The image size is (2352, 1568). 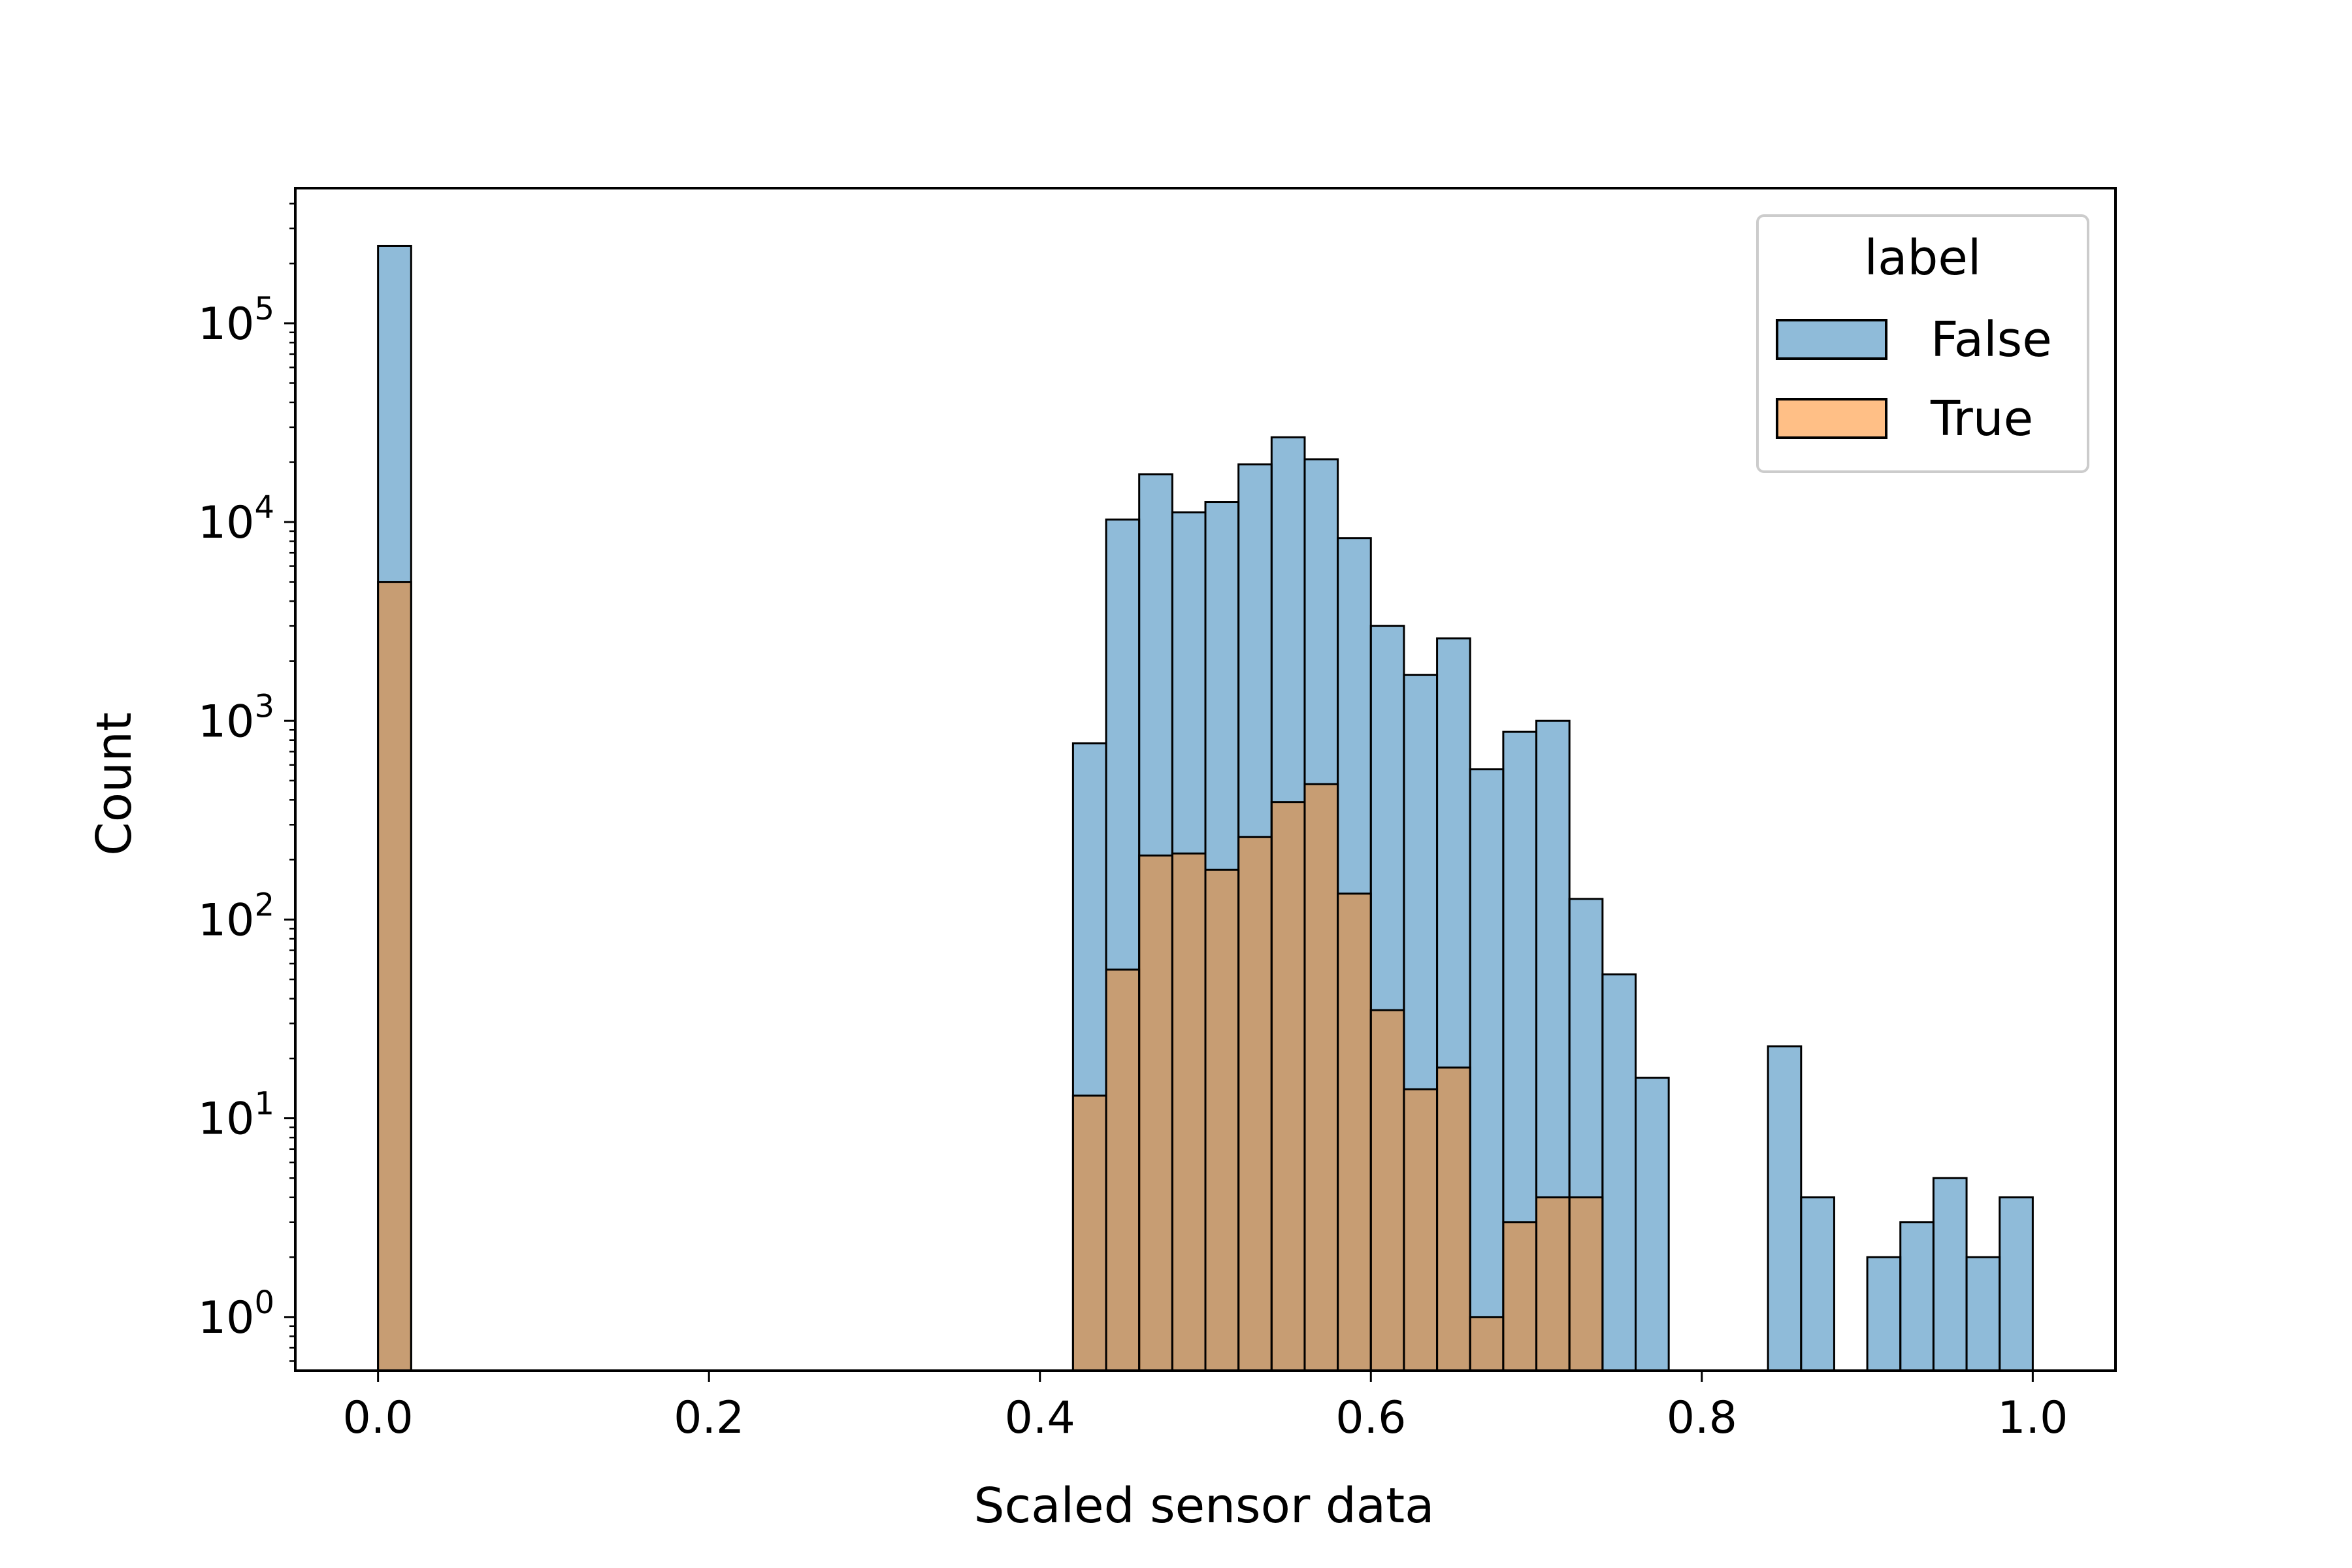 I want to click on x-tick-label: 0.6, so click(x=1370, y=1418).